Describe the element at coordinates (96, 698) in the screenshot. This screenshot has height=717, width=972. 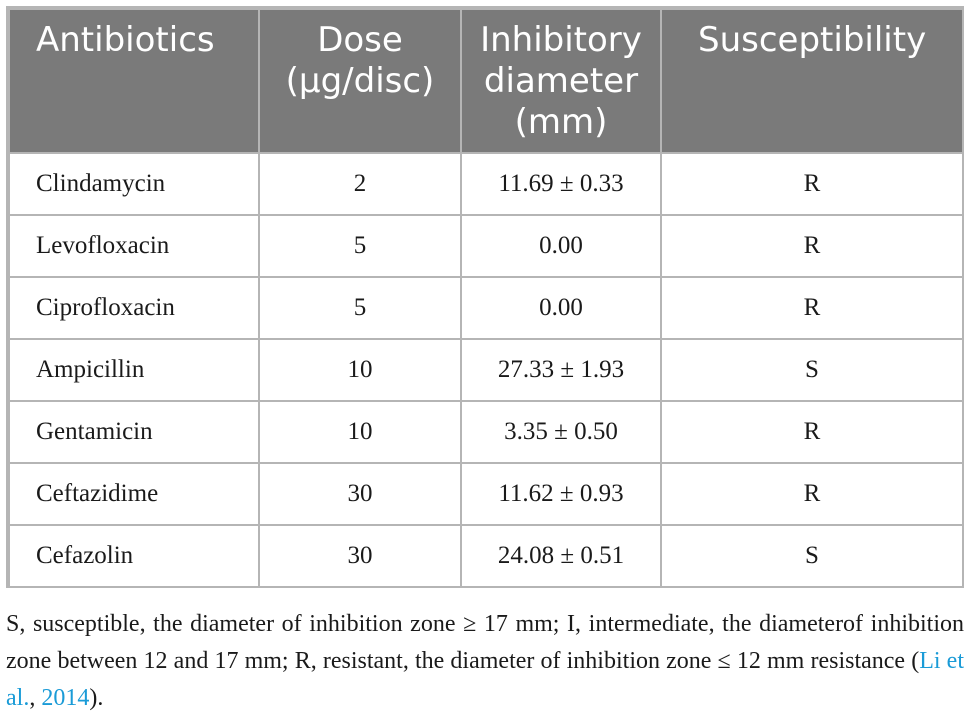
I see `footnote-end: ).` at that location.